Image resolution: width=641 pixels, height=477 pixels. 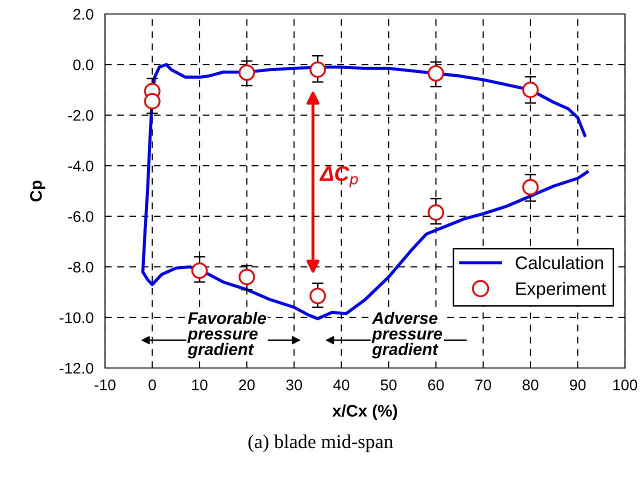 I want to click on x-tick-label: 20, so click(x=247, y=385).